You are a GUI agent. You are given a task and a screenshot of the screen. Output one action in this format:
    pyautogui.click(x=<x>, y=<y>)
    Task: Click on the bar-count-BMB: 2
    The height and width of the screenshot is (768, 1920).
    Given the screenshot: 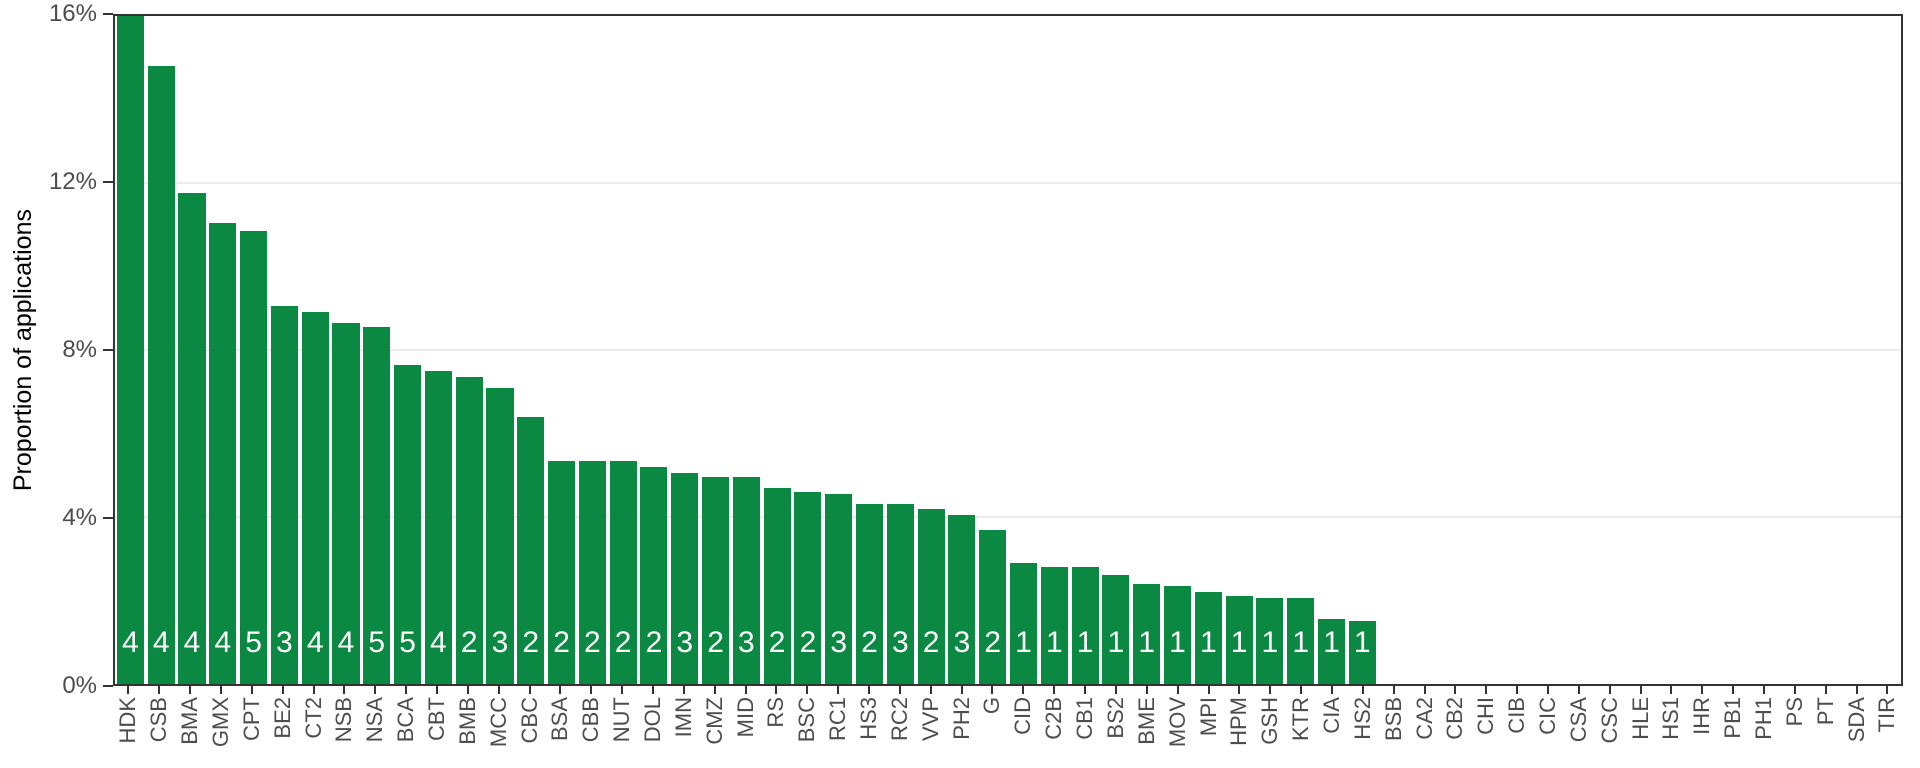 What is the action you would take?
    pyautogui.click(x=469, y=642)
    